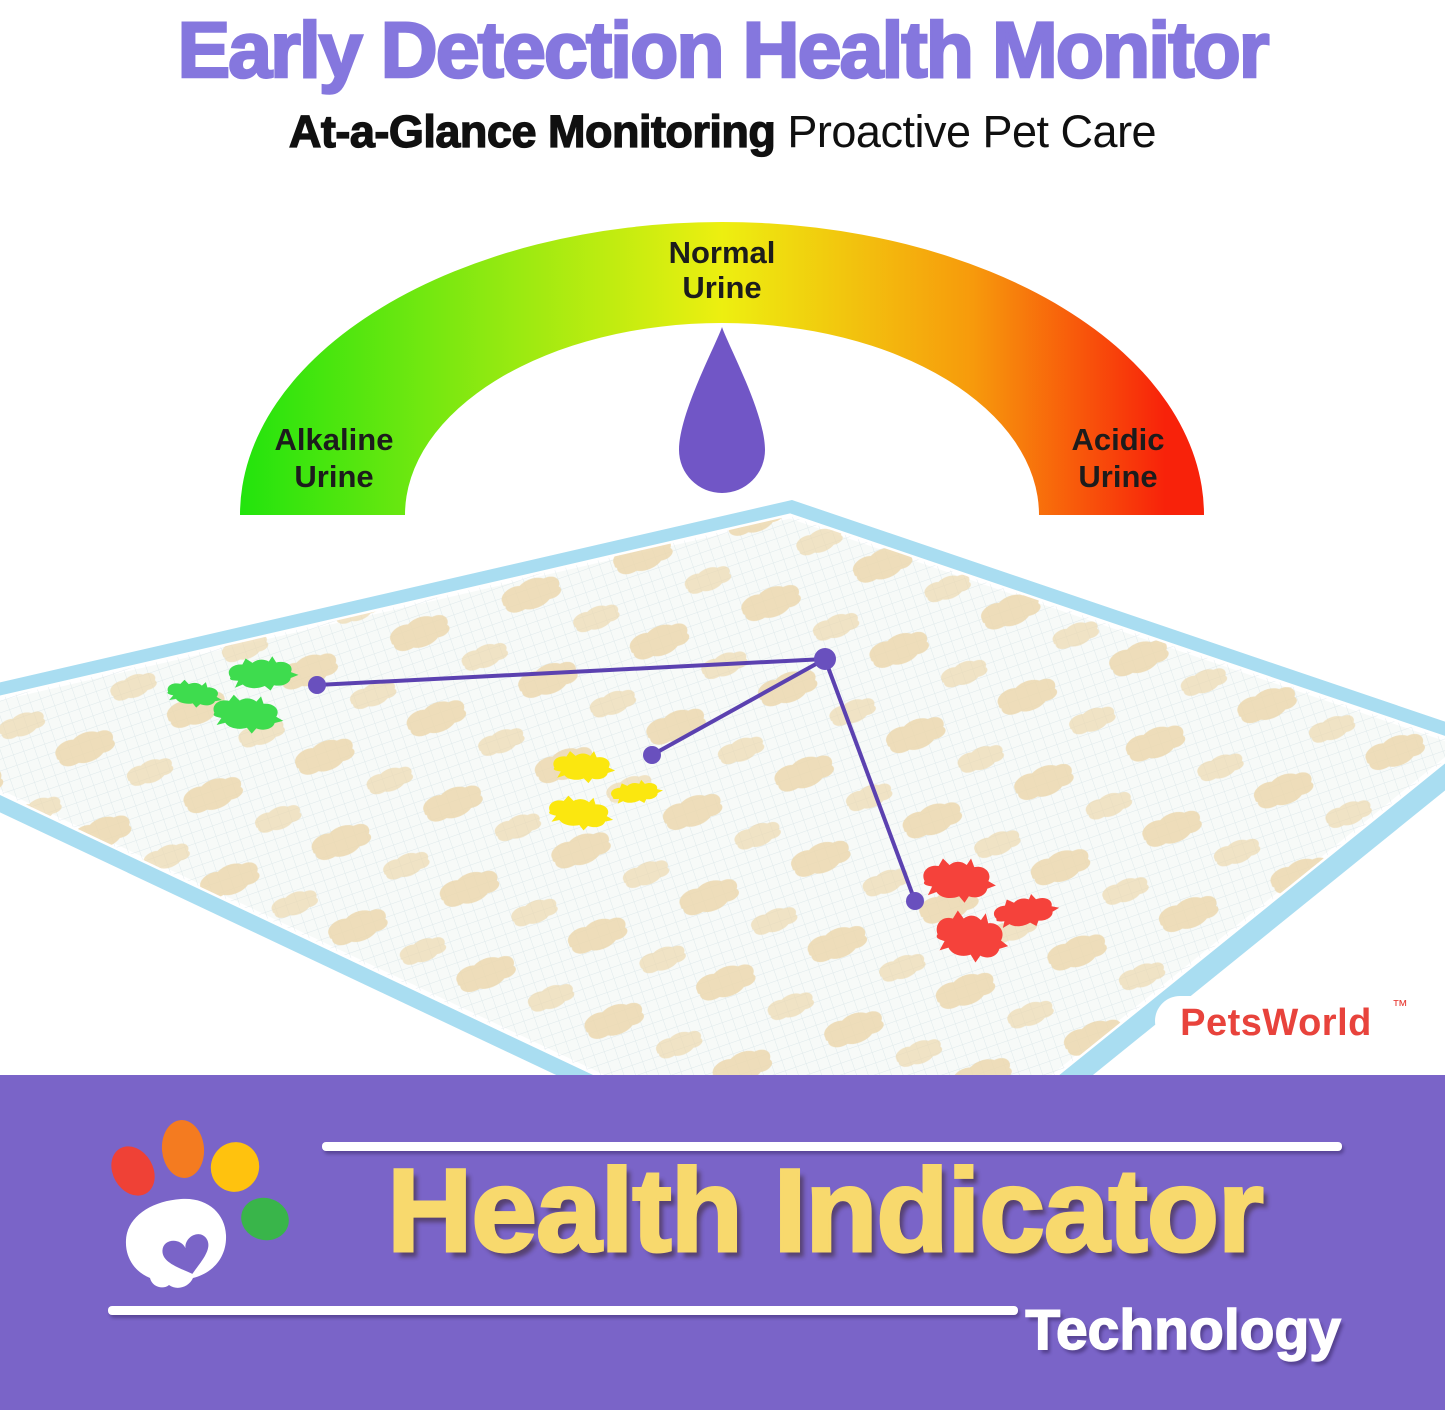 The image size is (1445, 1410). I want to click on ph-gauge: Normal Urine Alkaline Urine Acidic Urine, so click(722, 368).